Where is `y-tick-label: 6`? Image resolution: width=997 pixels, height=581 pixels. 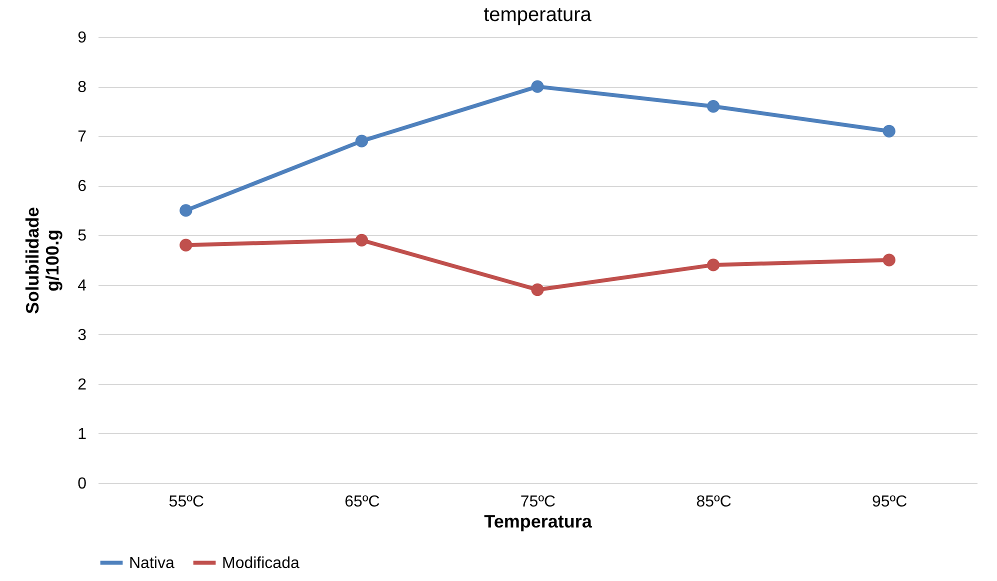 y-tick-label: 6 is located at coordinates (82, 187).